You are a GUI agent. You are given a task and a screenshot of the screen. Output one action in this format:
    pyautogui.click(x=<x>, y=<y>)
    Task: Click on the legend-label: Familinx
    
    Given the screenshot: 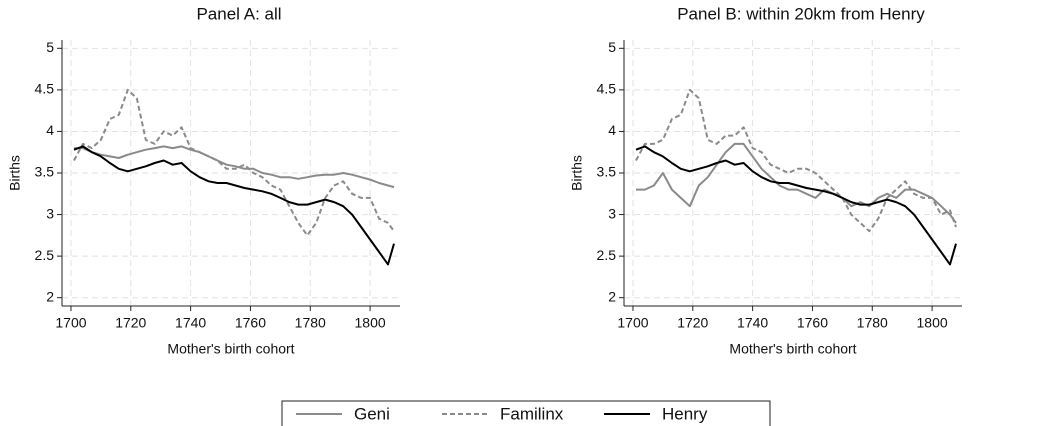 What is the action you would take?
    pyautogui.click(x=532, y=413)
    